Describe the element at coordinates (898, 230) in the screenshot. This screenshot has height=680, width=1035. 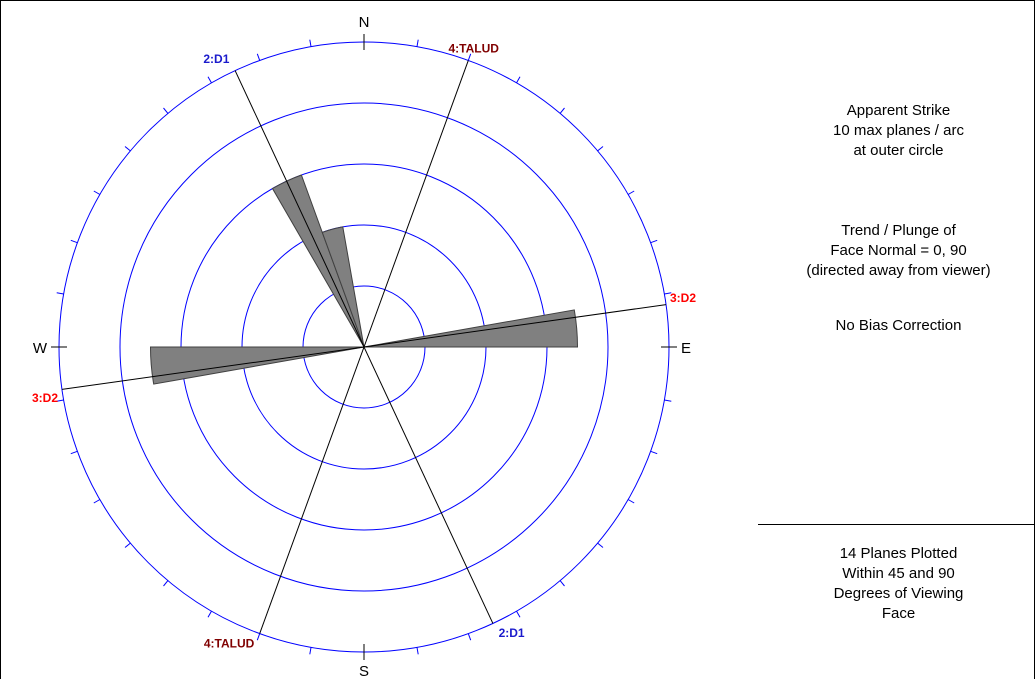
I see `trend-plunge-line: Trend / Plunge of` at that location.